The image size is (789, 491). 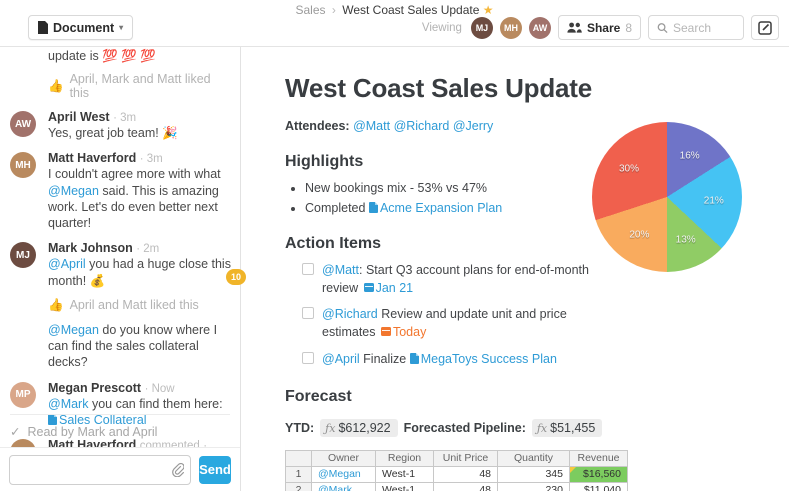 I want to click on like-text: April, Mark and Matt liked this, so click(x=140, y=86).